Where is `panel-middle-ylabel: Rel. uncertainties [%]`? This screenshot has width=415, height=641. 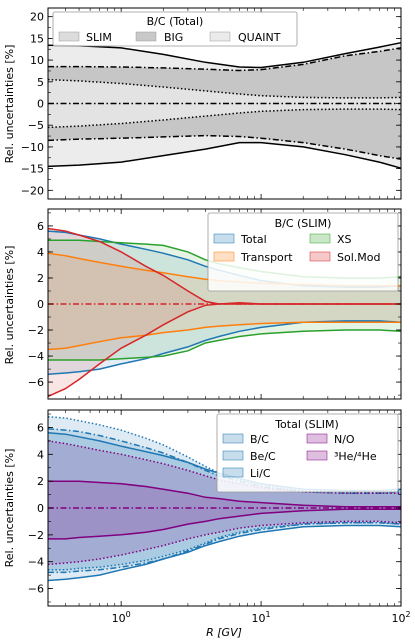
panel-middle-ylabel: Rel. uncertainties [%] is located at coordinates (9, 305).